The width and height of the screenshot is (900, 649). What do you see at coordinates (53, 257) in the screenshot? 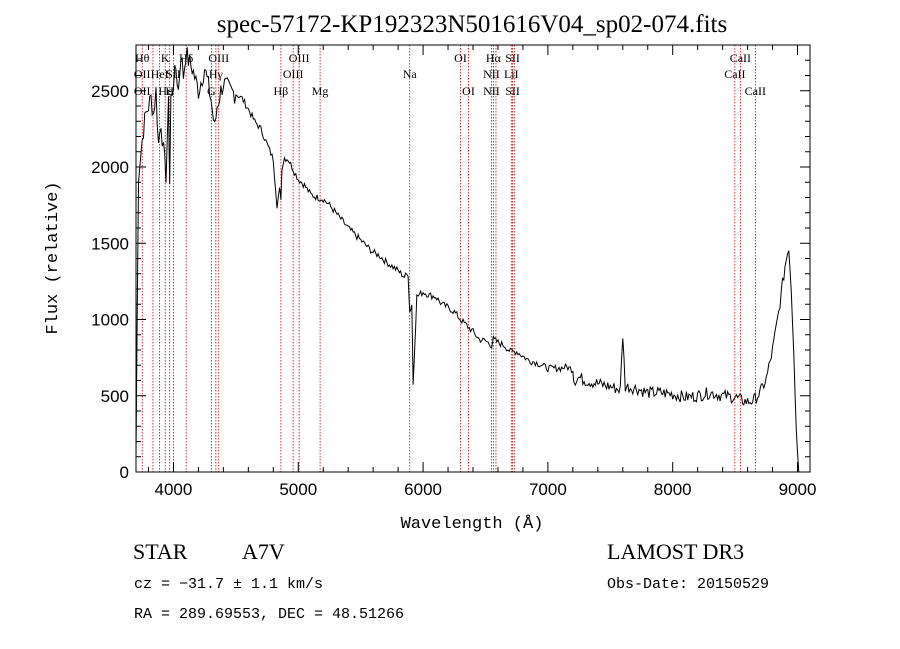
I see `y-axis-label: Flux (relative)` at bounding box center [53, 257].